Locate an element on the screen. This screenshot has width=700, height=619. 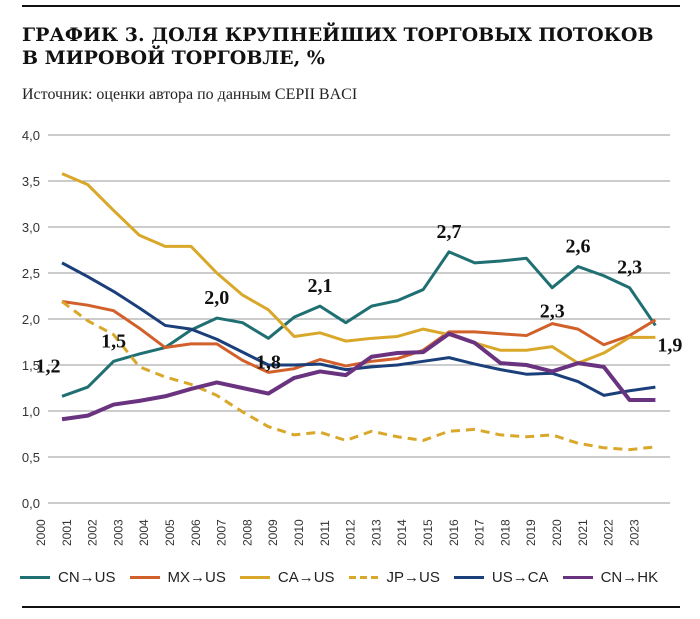
x-tick-label: 2018 is located at coordinates (505, 532).